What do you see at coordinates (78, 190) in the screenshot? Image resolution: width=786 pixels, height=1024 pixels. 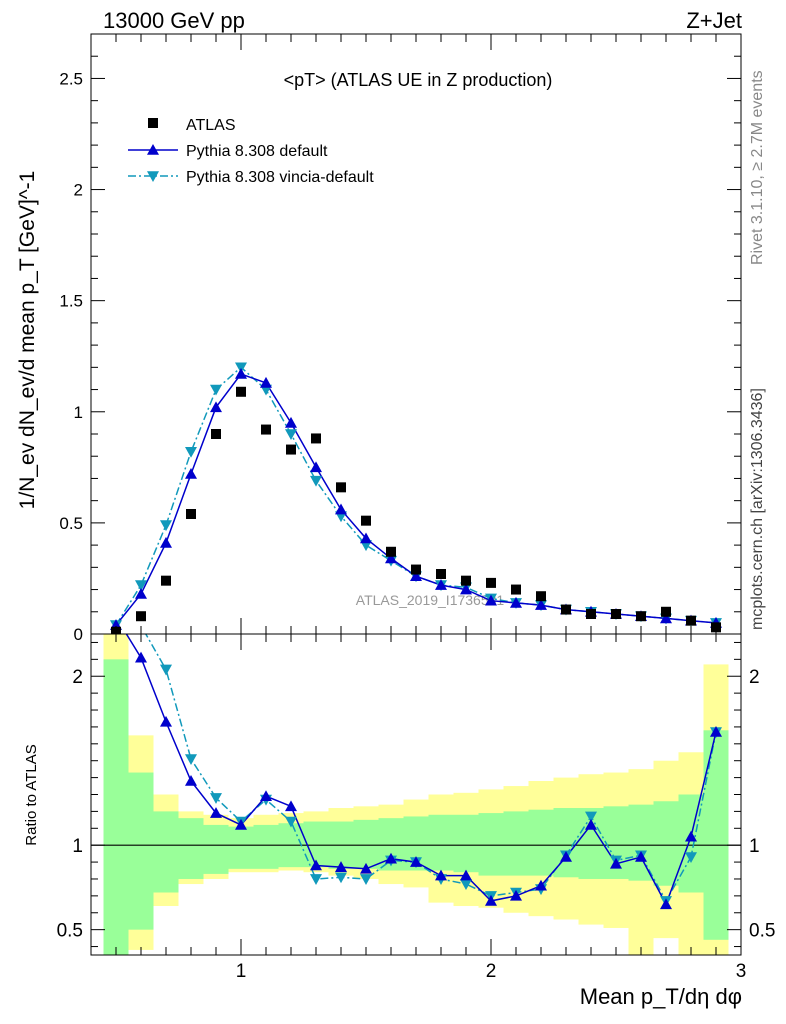 I see `main-ytick-label: 2` at bounding box center [78, 190].